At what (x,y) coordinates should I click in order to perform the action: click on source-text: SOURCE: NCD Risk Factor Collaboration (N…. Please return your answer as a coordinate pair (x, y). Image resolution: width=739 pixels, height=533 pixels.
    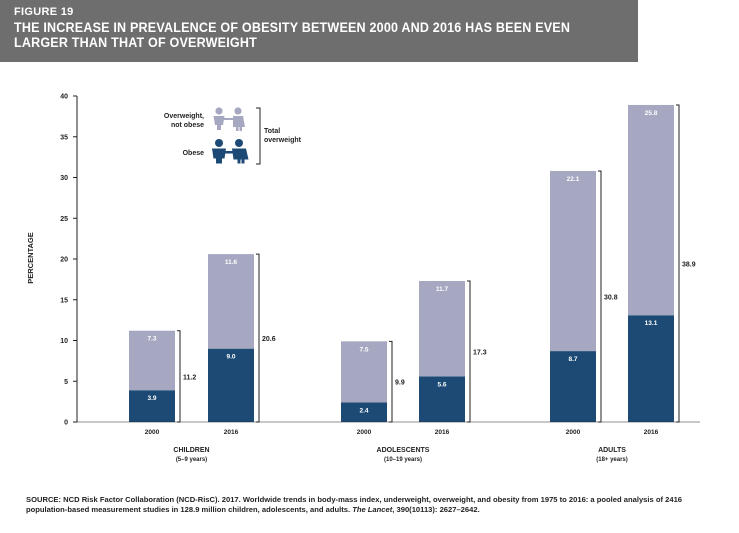
    Looking at the image, I should click on (354, 504).